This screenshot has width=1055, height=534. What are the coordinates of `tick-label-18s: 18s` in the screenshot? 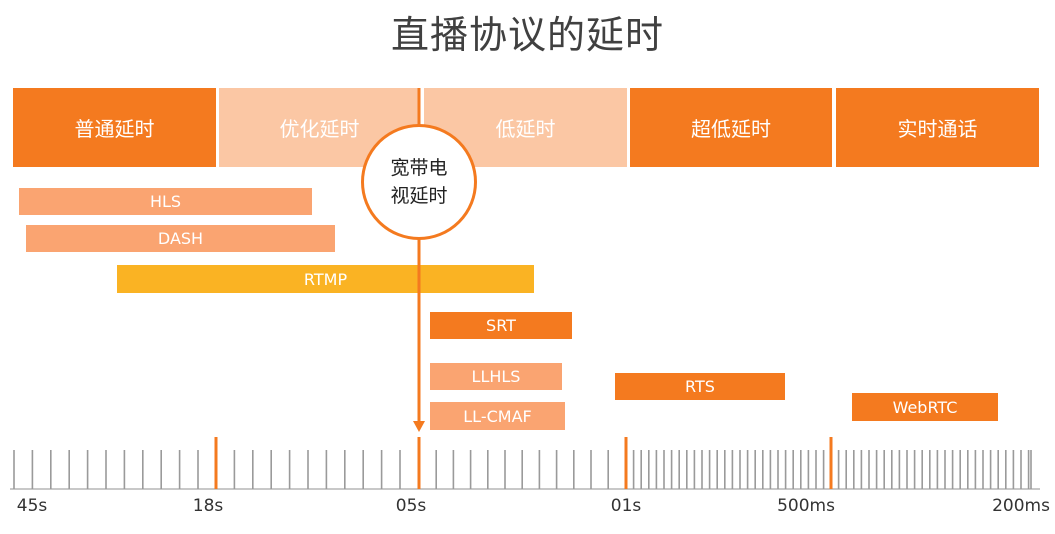 It's located at (208, 506).